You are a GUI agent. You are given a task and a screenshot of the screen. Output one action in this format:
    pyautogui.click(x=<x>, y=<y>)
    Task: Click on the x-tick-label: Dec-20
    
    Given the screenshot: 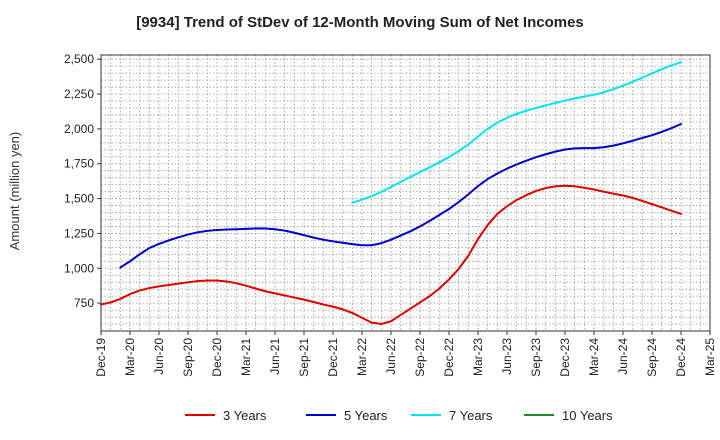 What is the action you would take?
    pyautogui.click(x=217, y=357)
    